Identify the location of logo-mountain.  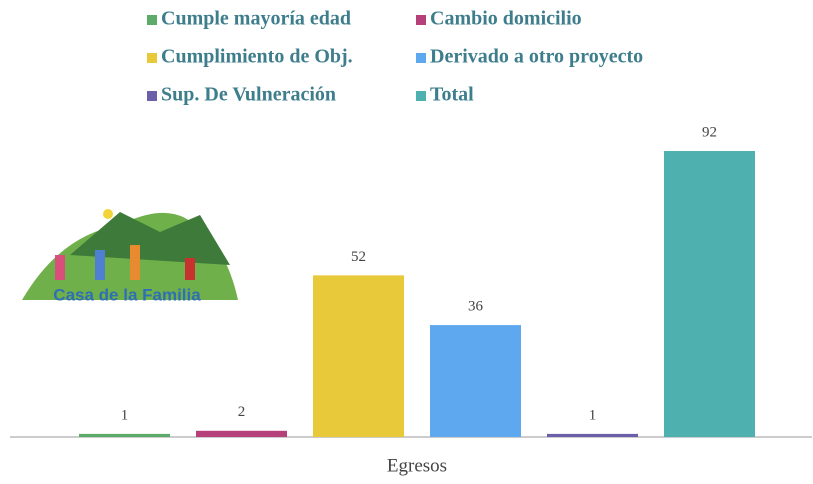
(150, 238).